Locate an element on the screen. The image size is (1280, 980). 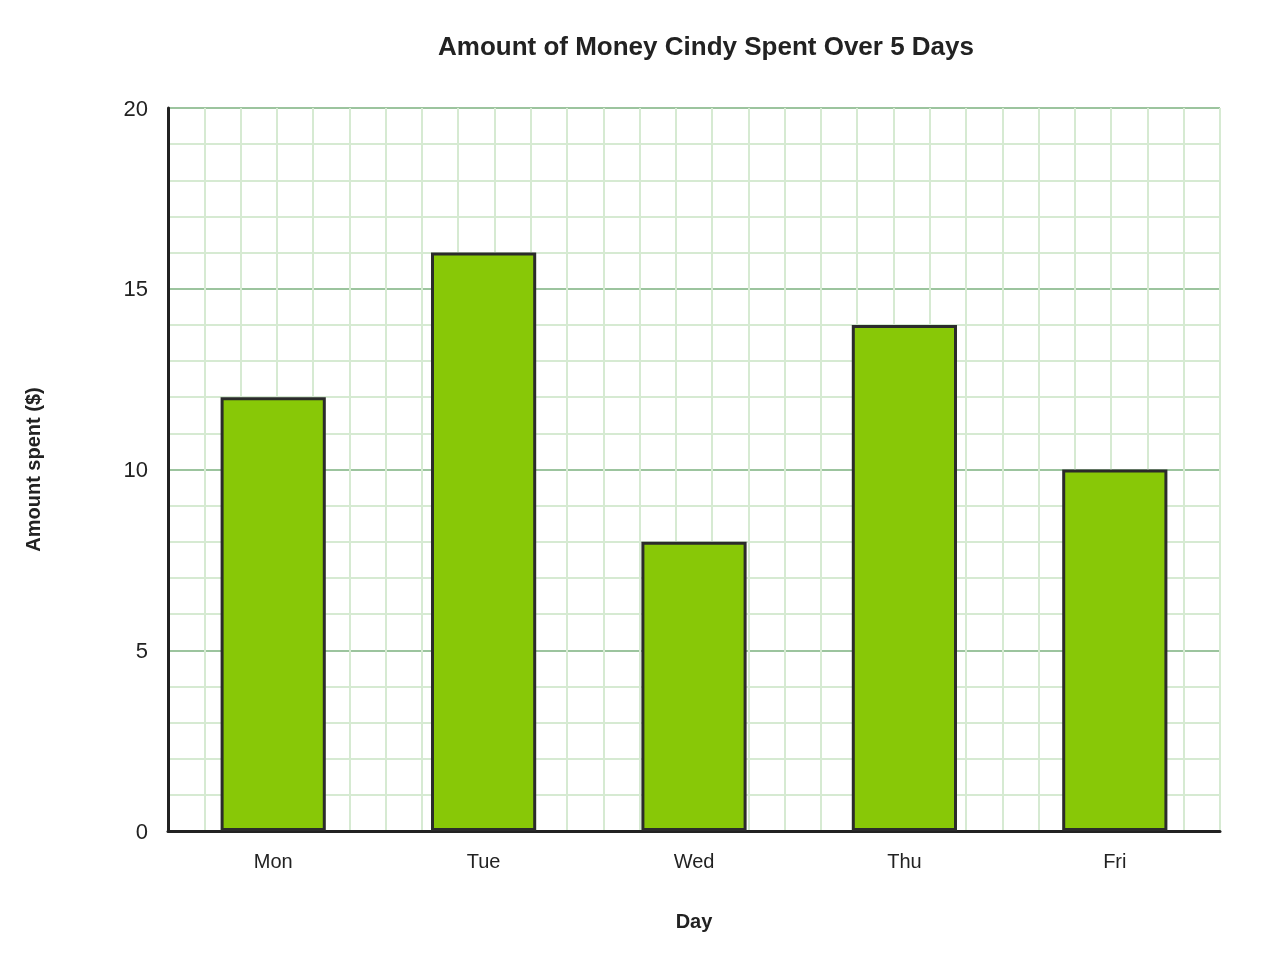
x-tick-label: Thu is located at coordinates (904, 861).